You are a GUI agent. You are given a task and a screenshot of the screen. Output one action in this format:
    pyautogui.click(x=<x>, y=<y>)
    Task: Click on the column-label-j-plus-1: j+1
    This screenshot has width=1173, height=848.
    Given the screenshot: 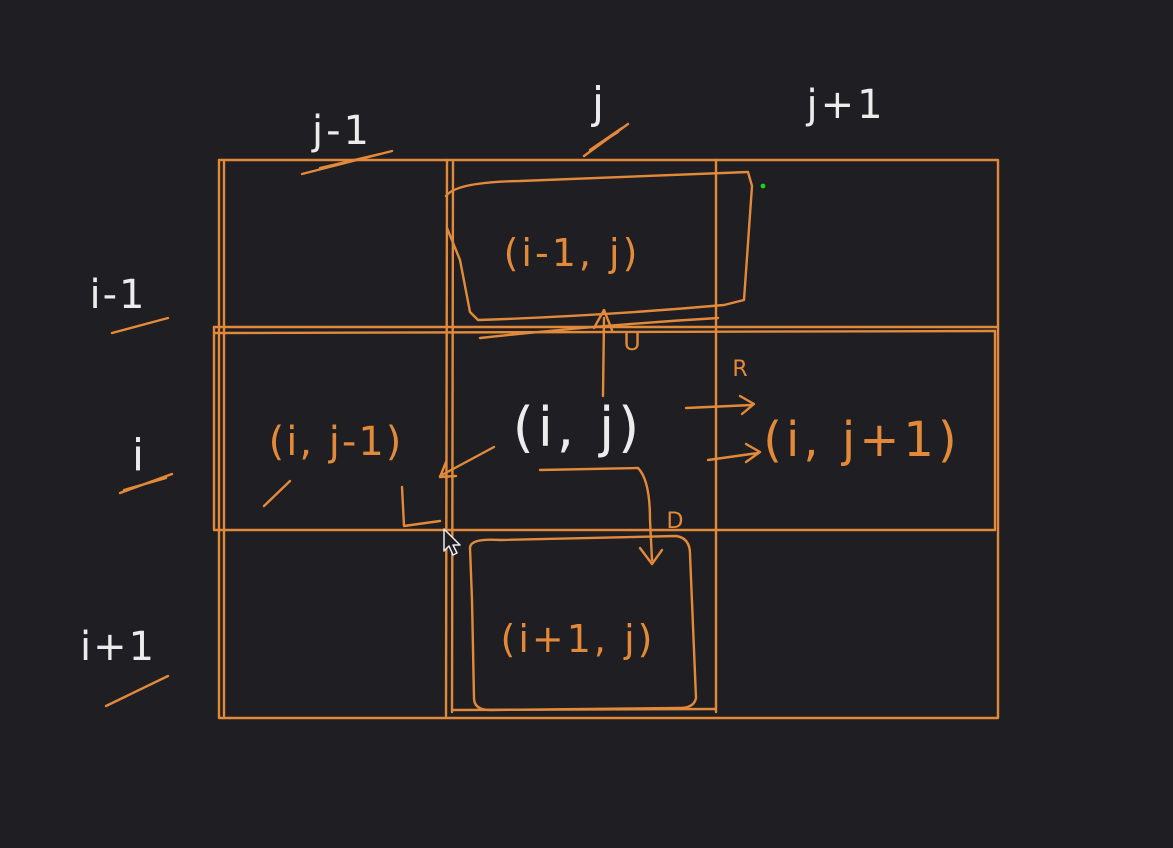 What is the action you would take?
    pyautogui.click(x=845, y=105)
    